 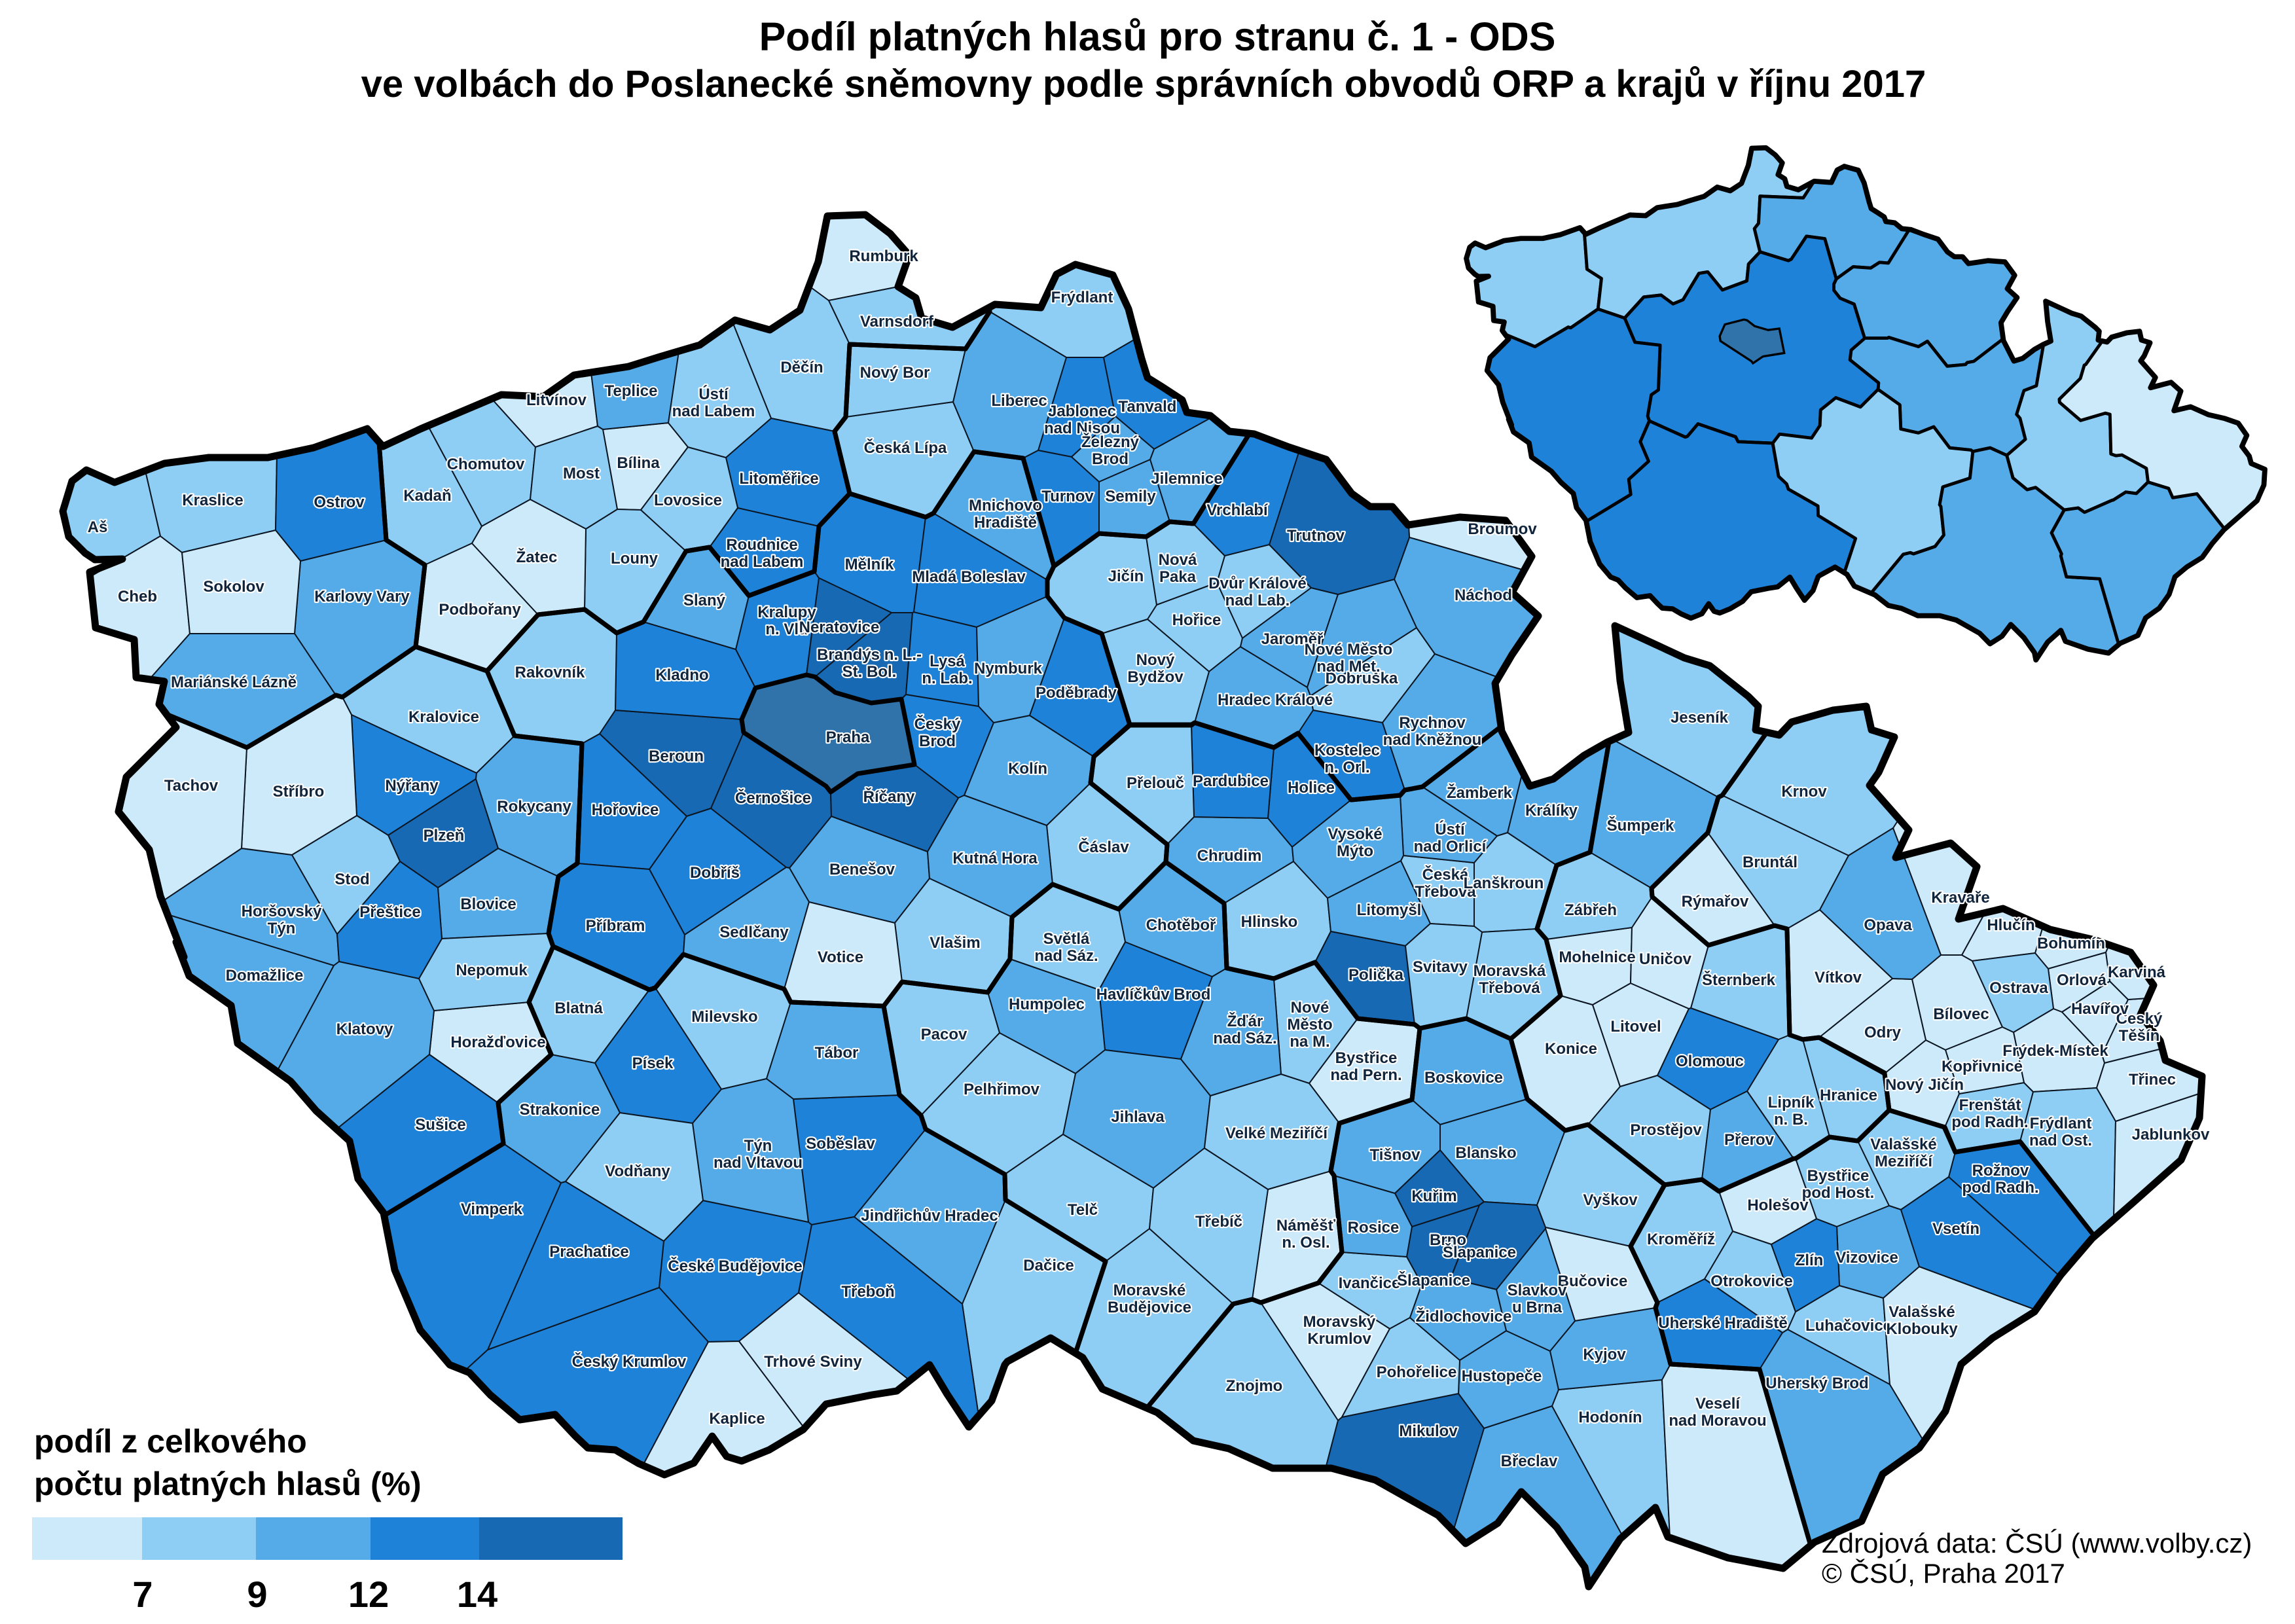 I want to click on svg-text: Mariánské Lázně, so click(x=234, y=682).